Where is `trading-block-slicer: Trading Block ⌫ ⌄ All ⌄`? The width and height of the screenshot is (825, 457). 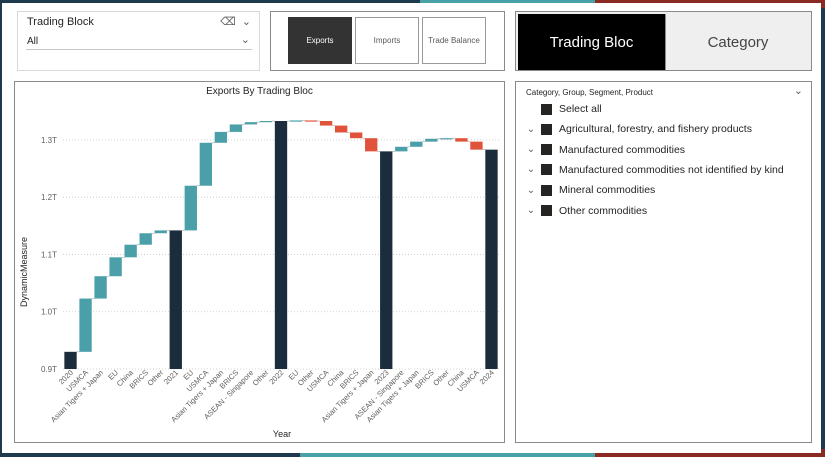
trading-block-slicer: Trading Block ⌫ ⌄ All ⌄ is located at coordinates (138, 41).